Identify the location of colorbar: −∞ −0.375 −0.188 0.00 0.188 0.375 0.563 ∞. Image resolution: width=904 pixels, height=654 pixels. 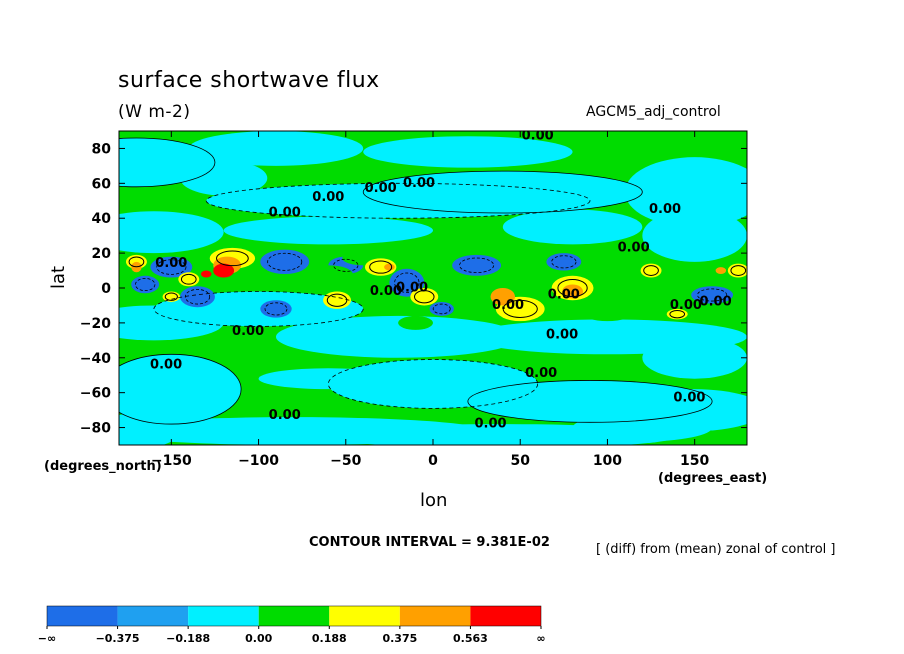
(292, 625).